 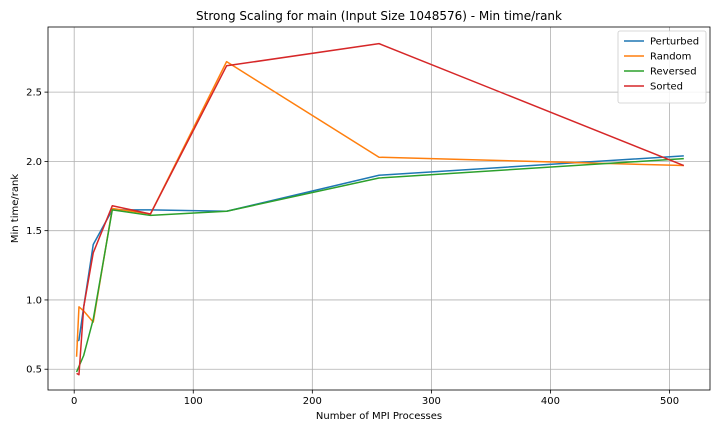 I want to click on x-tick-label: 200, so click(x=312, y=401).